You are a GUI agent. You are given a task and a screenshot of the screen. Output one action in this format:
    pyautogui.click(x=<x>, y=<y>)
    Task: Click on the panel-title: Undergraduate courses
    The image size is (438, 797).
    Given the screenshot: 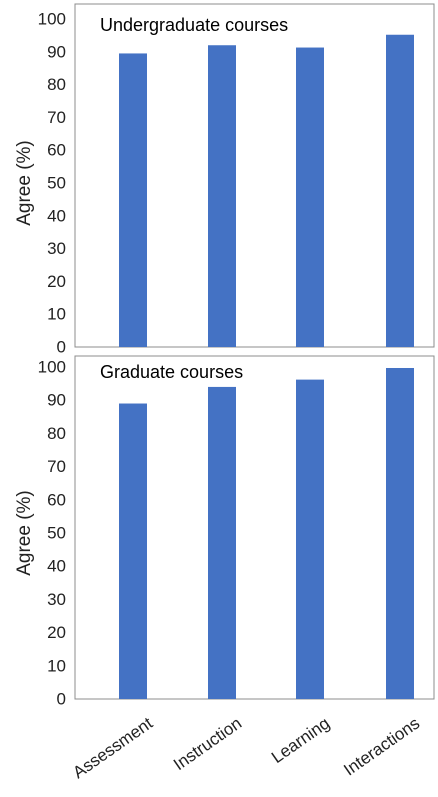 What is the action you would take?
    pyautogui.click(x=194, y=25)
    